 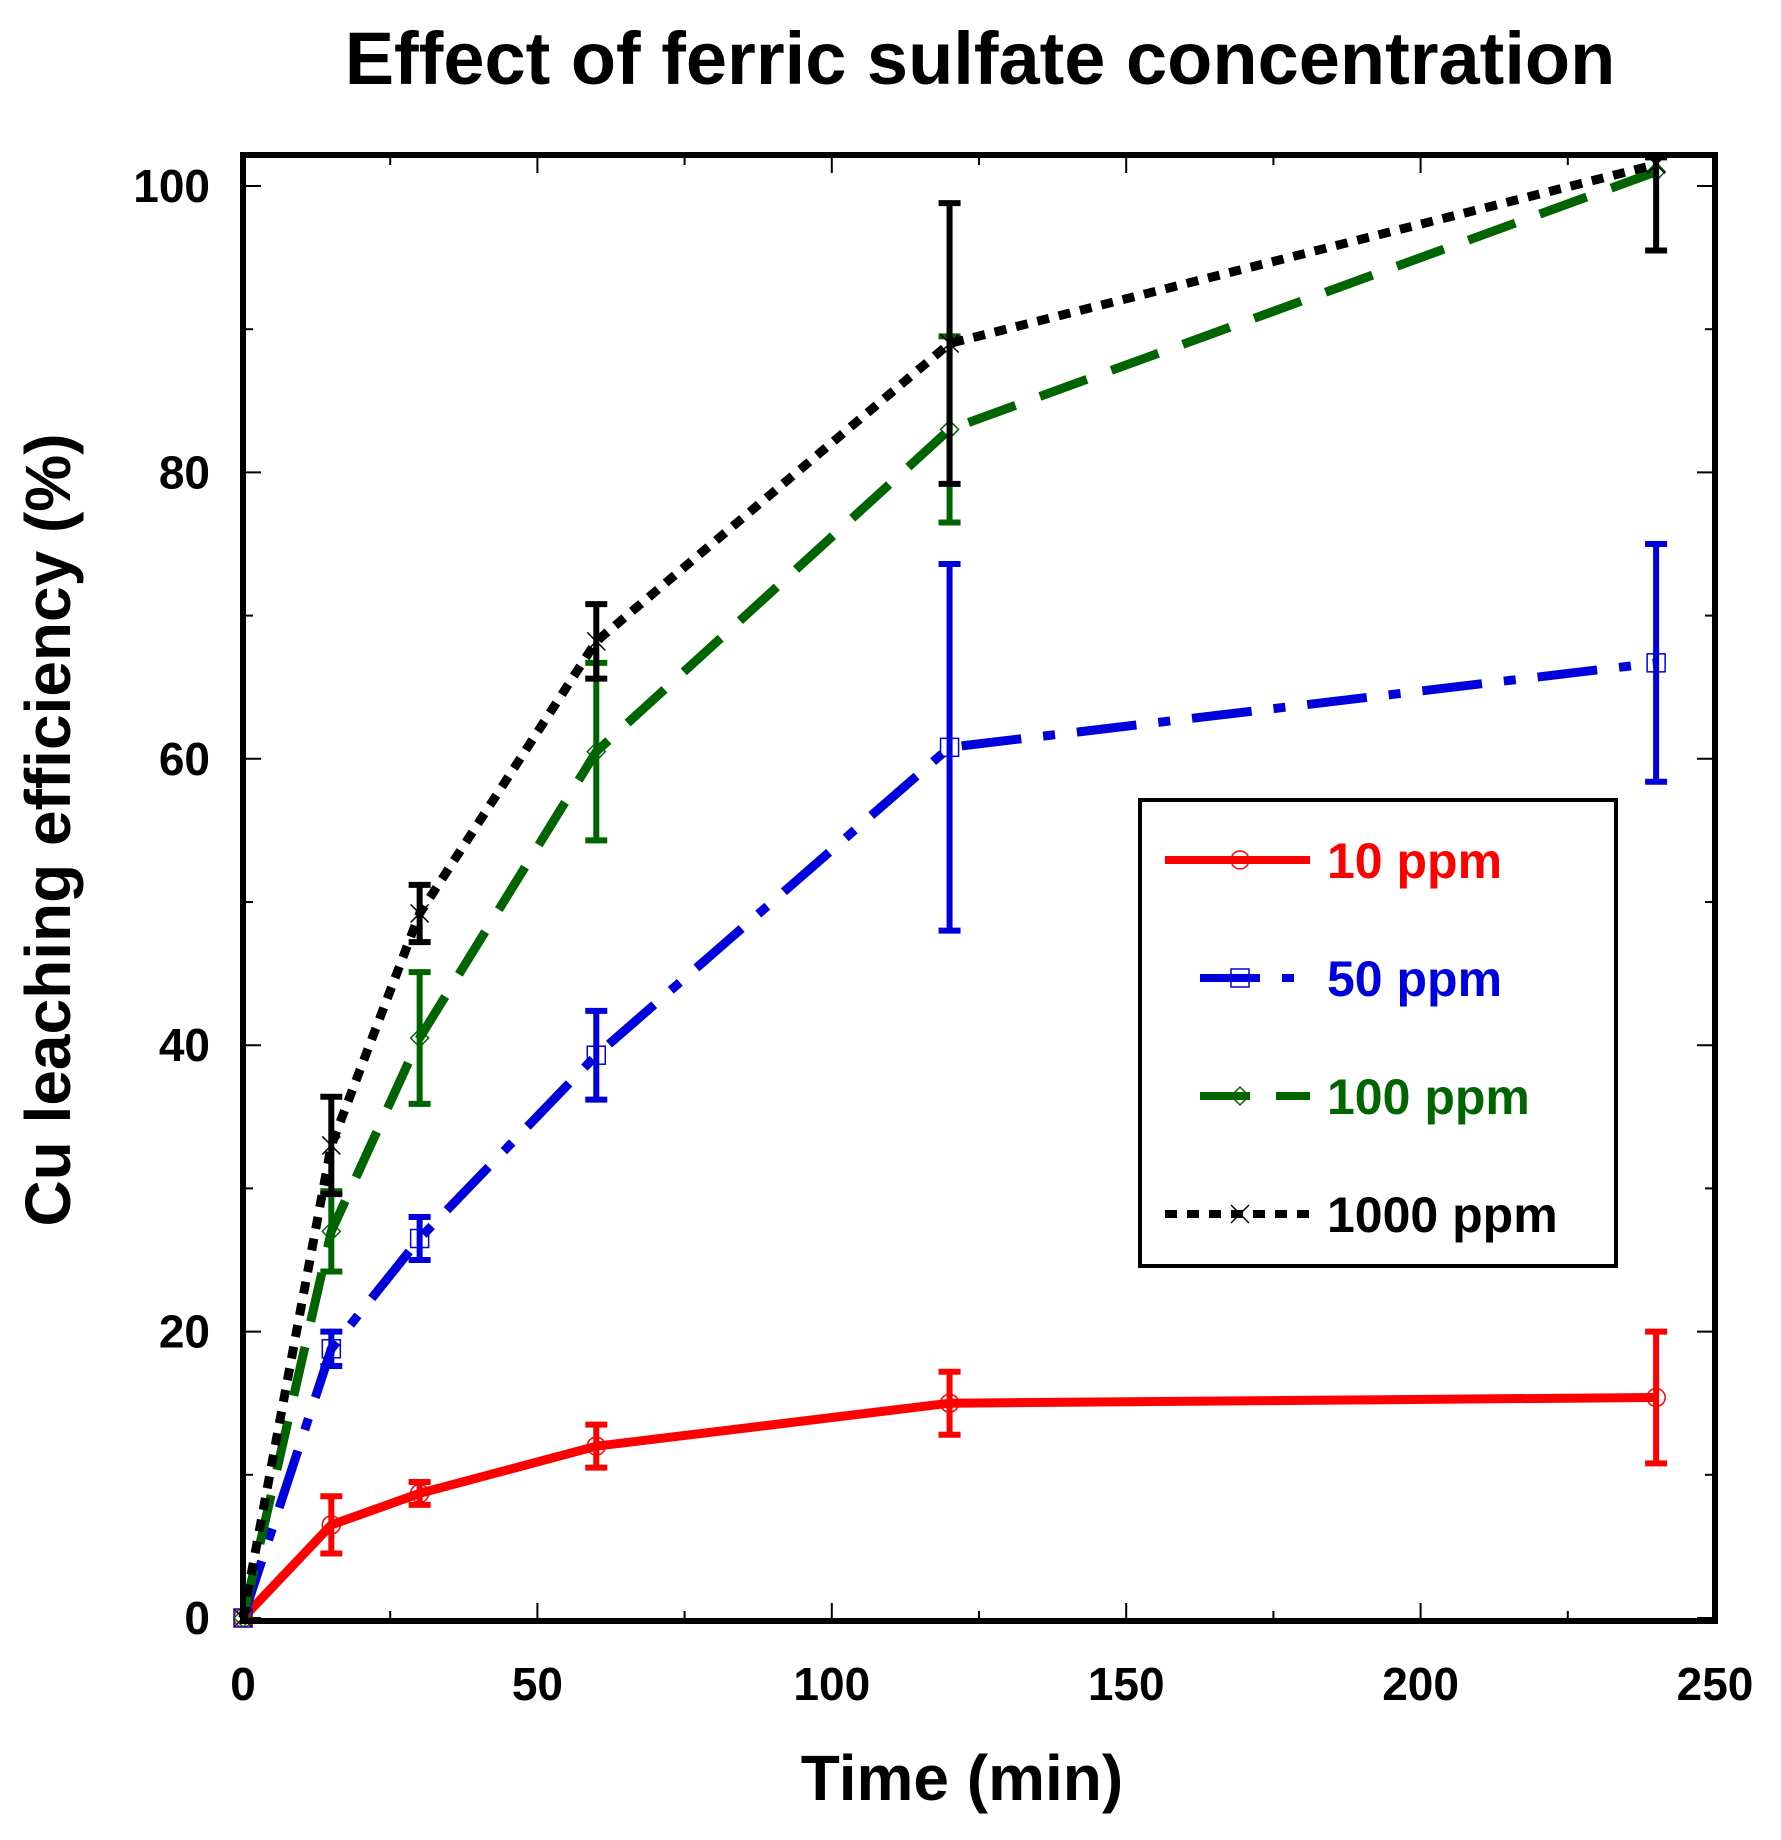 What do you see at coordinates (991, 1684) in the screenshot?
I see `x-tick-labels: 0 50 100 150 200 250` at bounding box center [991, 1684].